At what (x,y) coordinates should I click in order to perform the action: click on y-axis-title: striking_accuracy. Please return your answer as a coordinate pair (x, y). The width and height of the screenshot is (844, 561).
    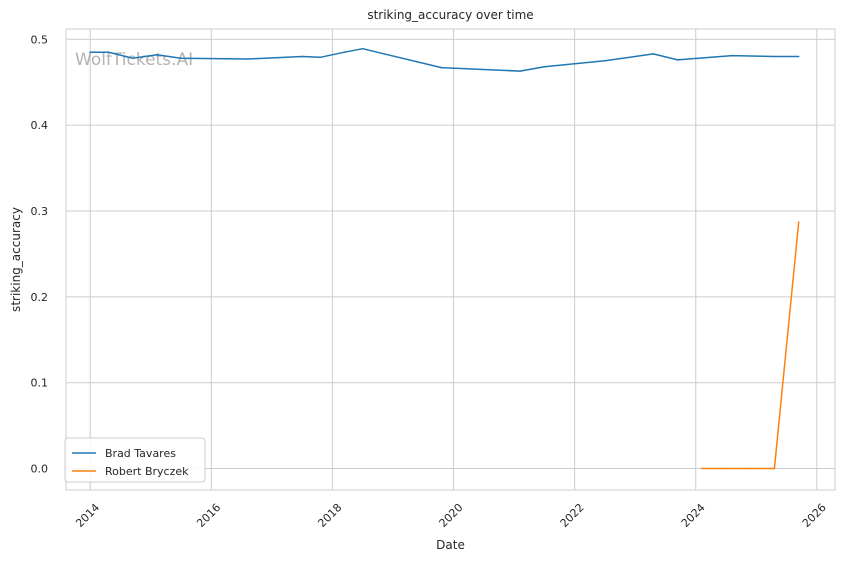
    Looking at the image, I should click on (16, 259).